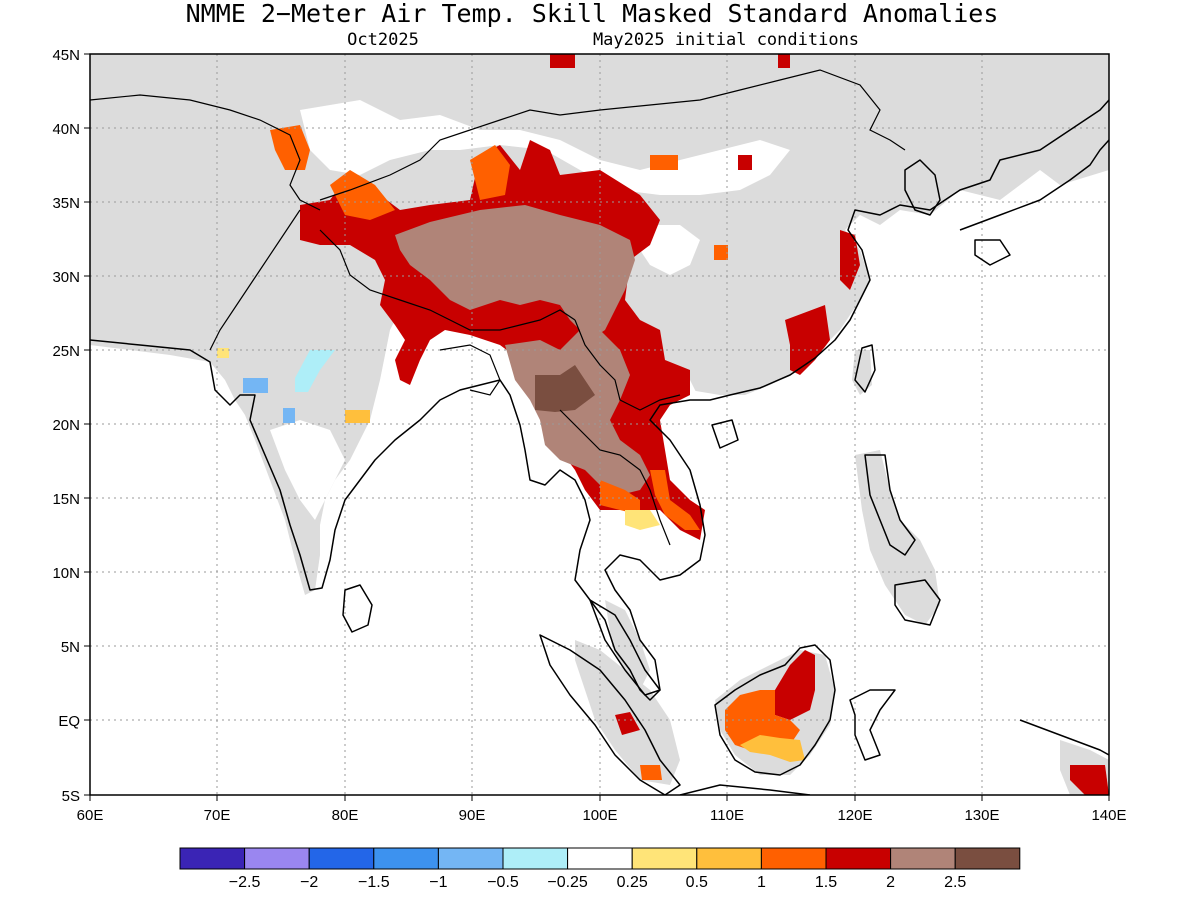 The width and height of the screenshot is (1200, 900). Describe the element at coordinates (726, 40) in the screenshot. I see `initial-conditions-label: May2025 initial conditions` at that location.